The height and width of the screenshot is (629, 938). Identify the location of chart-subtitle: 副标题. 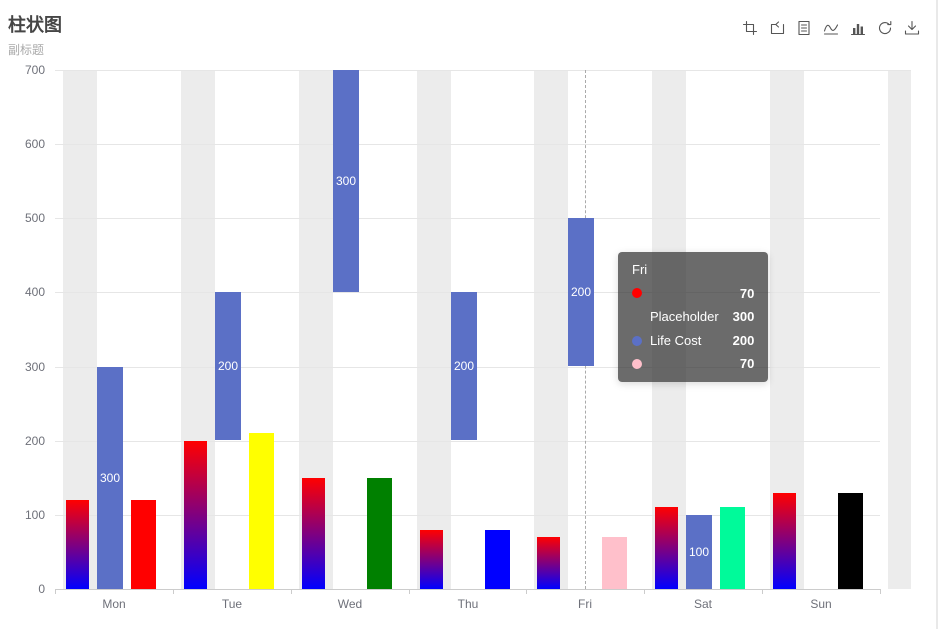
(26, 50).